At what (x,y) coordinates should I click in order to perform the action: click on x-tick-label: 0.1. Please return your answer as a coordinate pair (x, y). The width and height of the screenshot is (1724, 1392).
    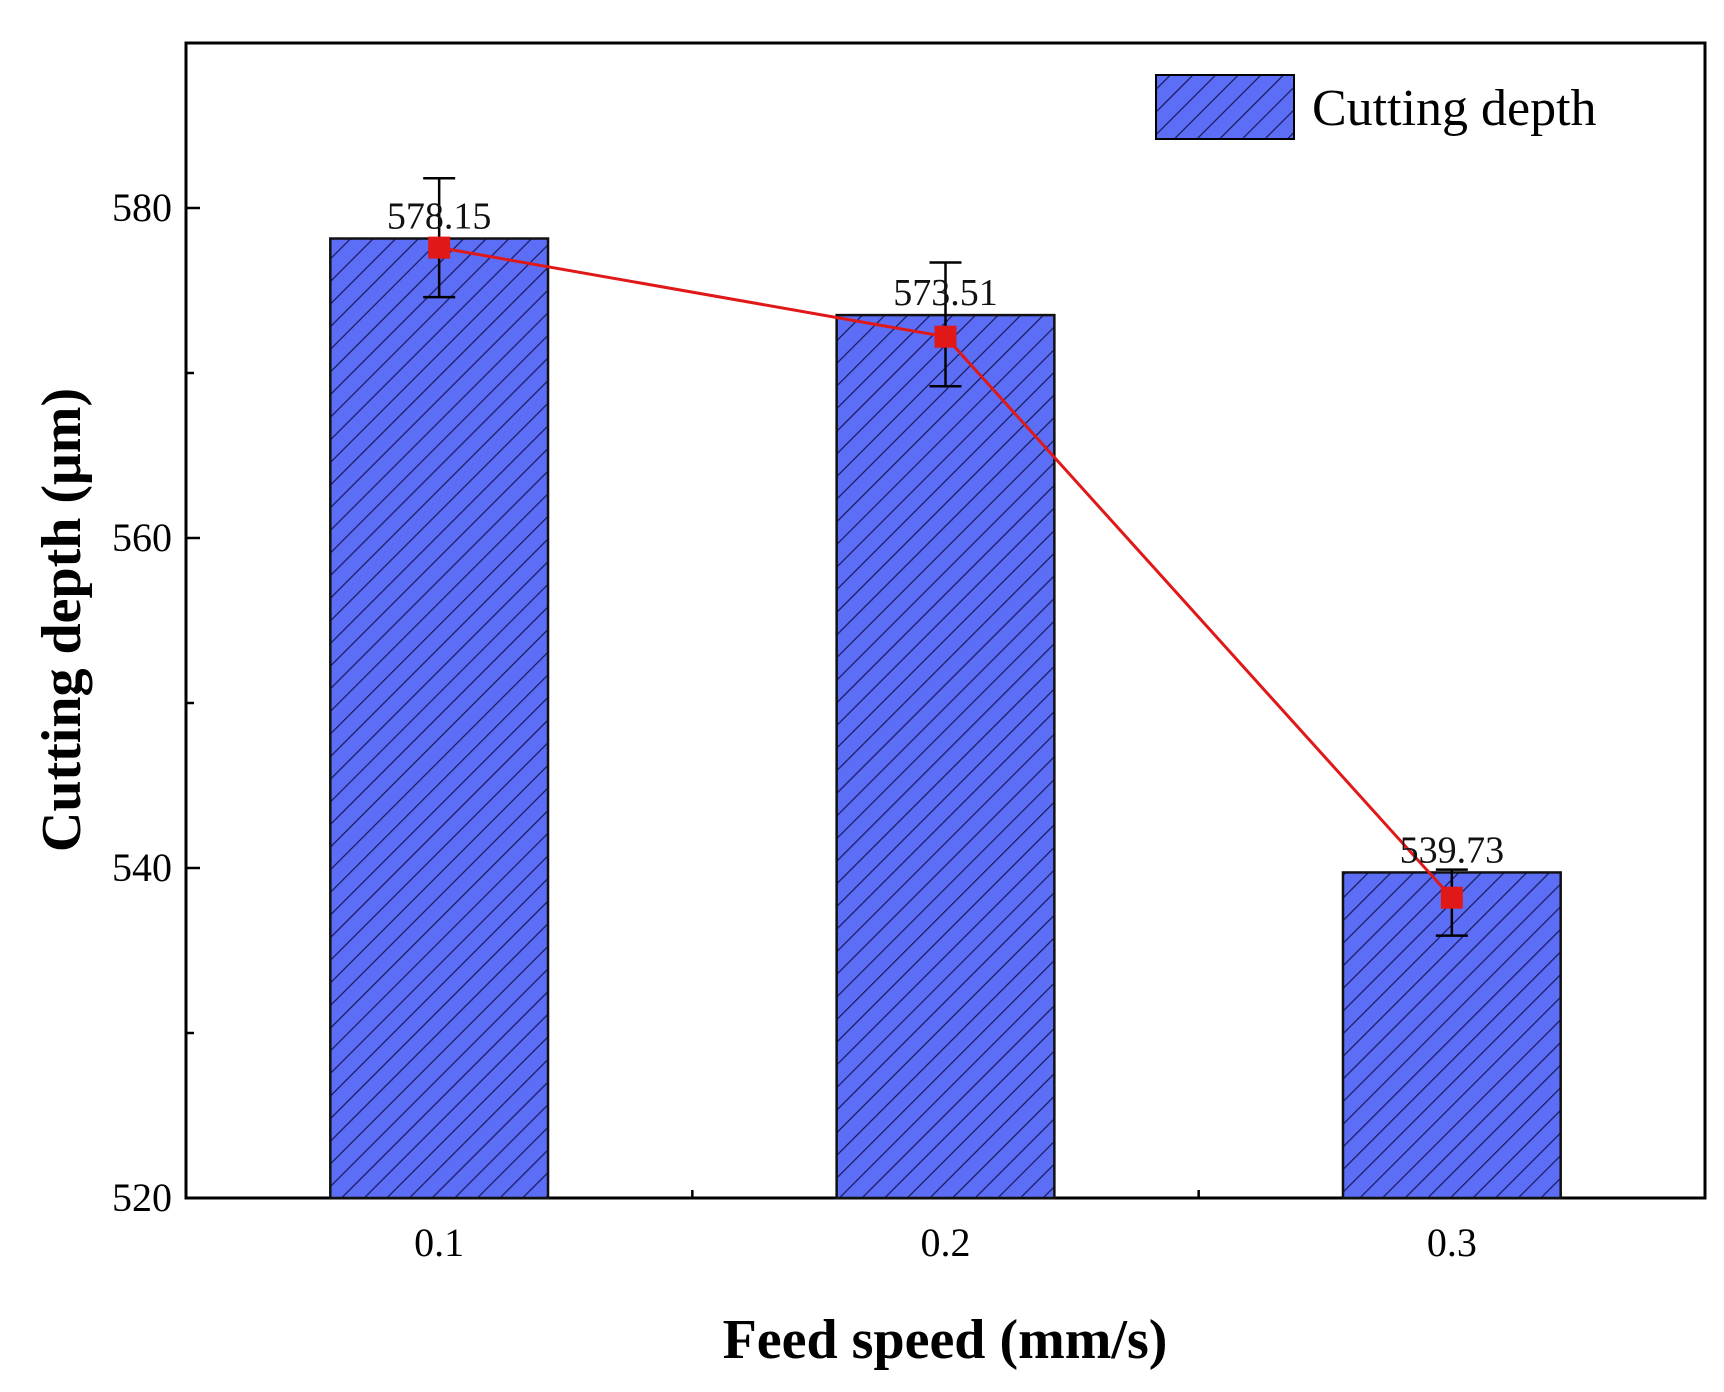
    Looking at the image, I should click on (439, 1242).